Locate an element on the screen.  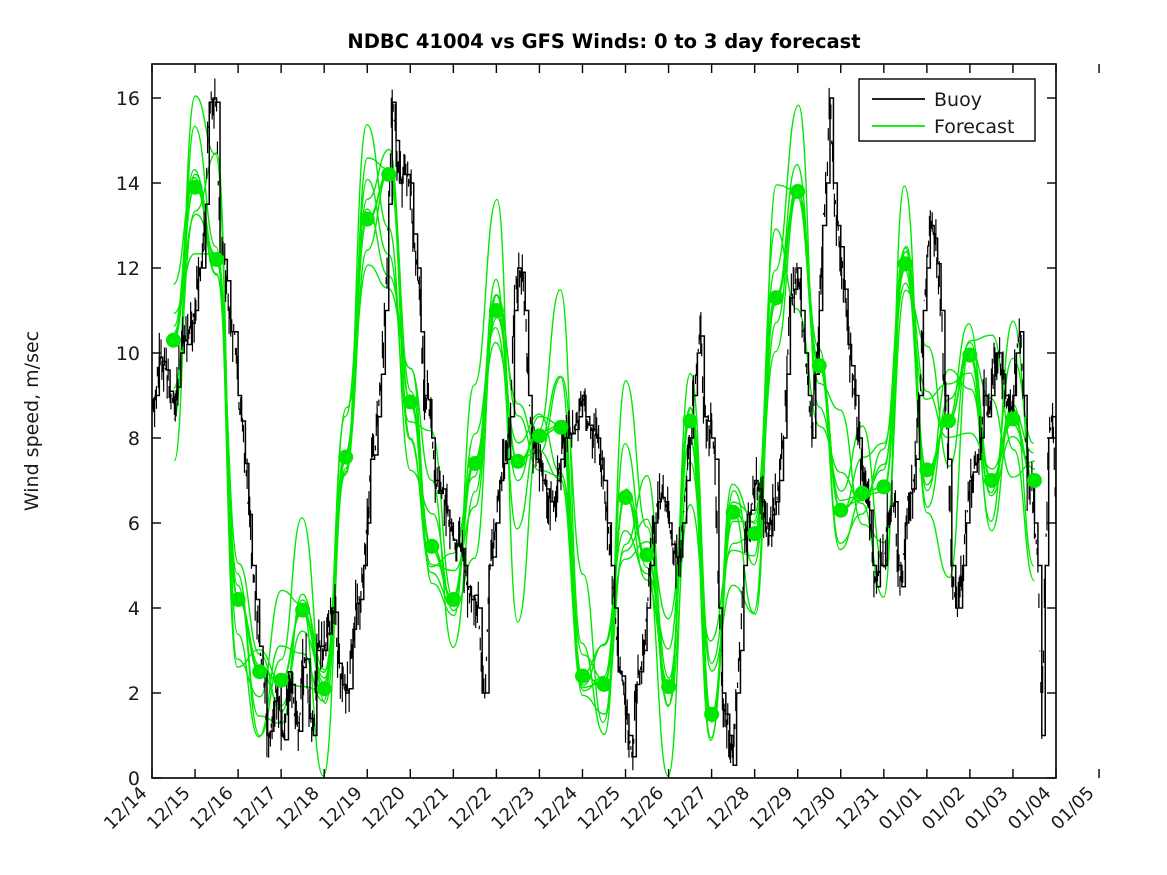
legend-frame is located at coordinates (947, 110).